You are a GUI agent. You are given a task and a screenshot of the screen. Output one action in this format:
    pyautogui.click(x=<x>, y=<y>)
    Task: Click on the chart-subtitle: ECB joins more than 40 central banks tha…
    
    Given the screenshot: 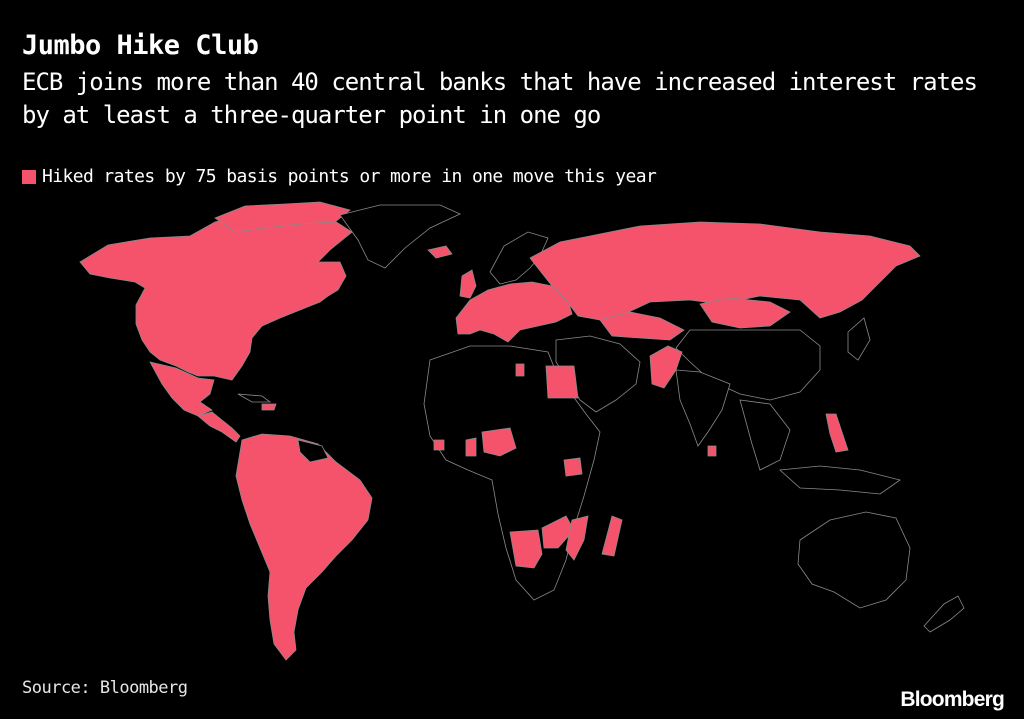 What is the action you would take?
    pyautogui.click(x=500, y=98)
    